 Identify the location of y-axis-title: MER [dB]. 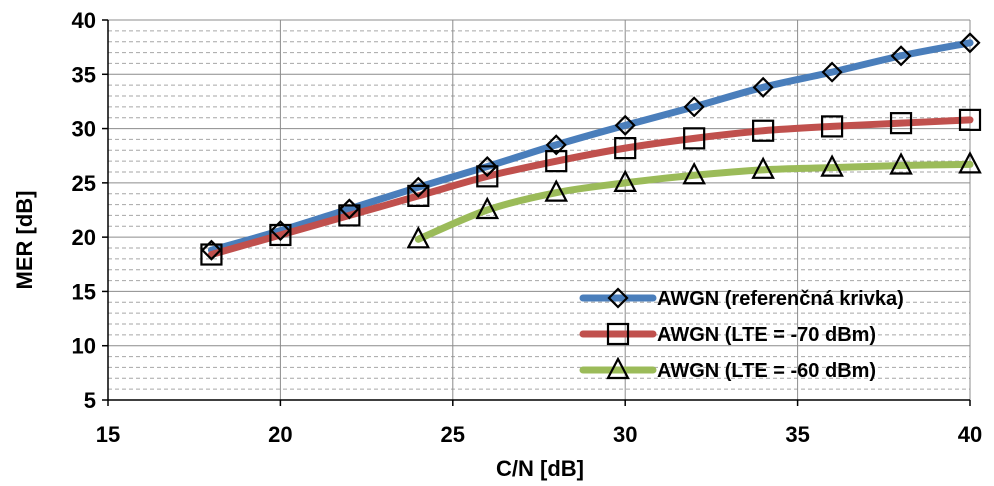
(24, 240).